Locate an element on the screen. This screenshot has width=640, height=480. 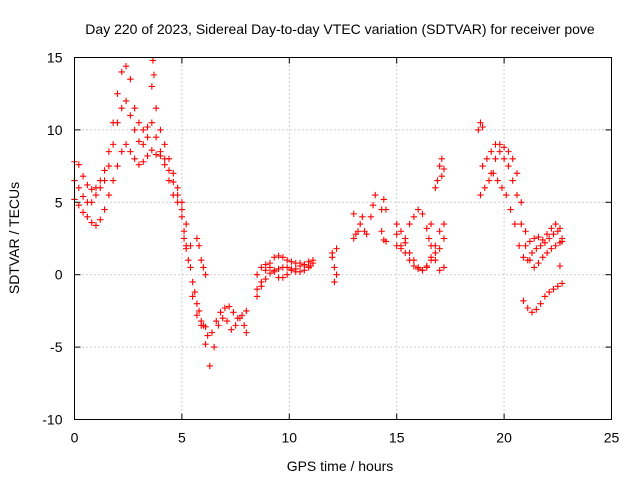
y-tick-label: -10 is located at coordinates (52, 420).